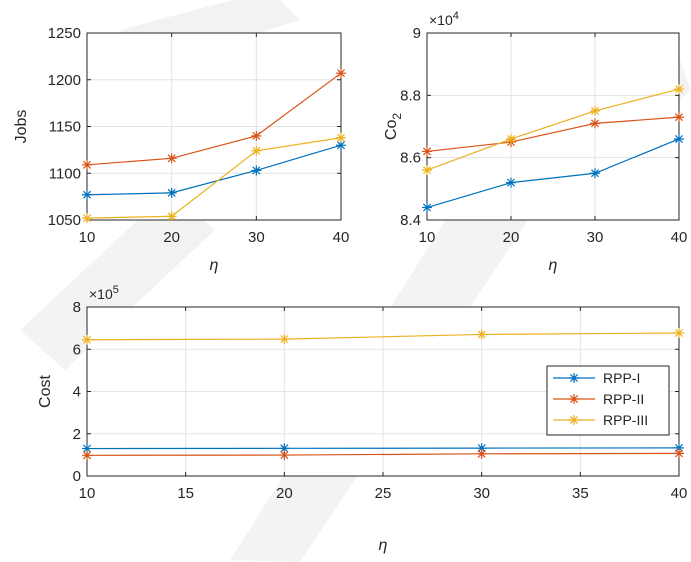 The width and height of the screenshot is (691, 562). I want to click on x-tick-label: 25, so click(383, 493).